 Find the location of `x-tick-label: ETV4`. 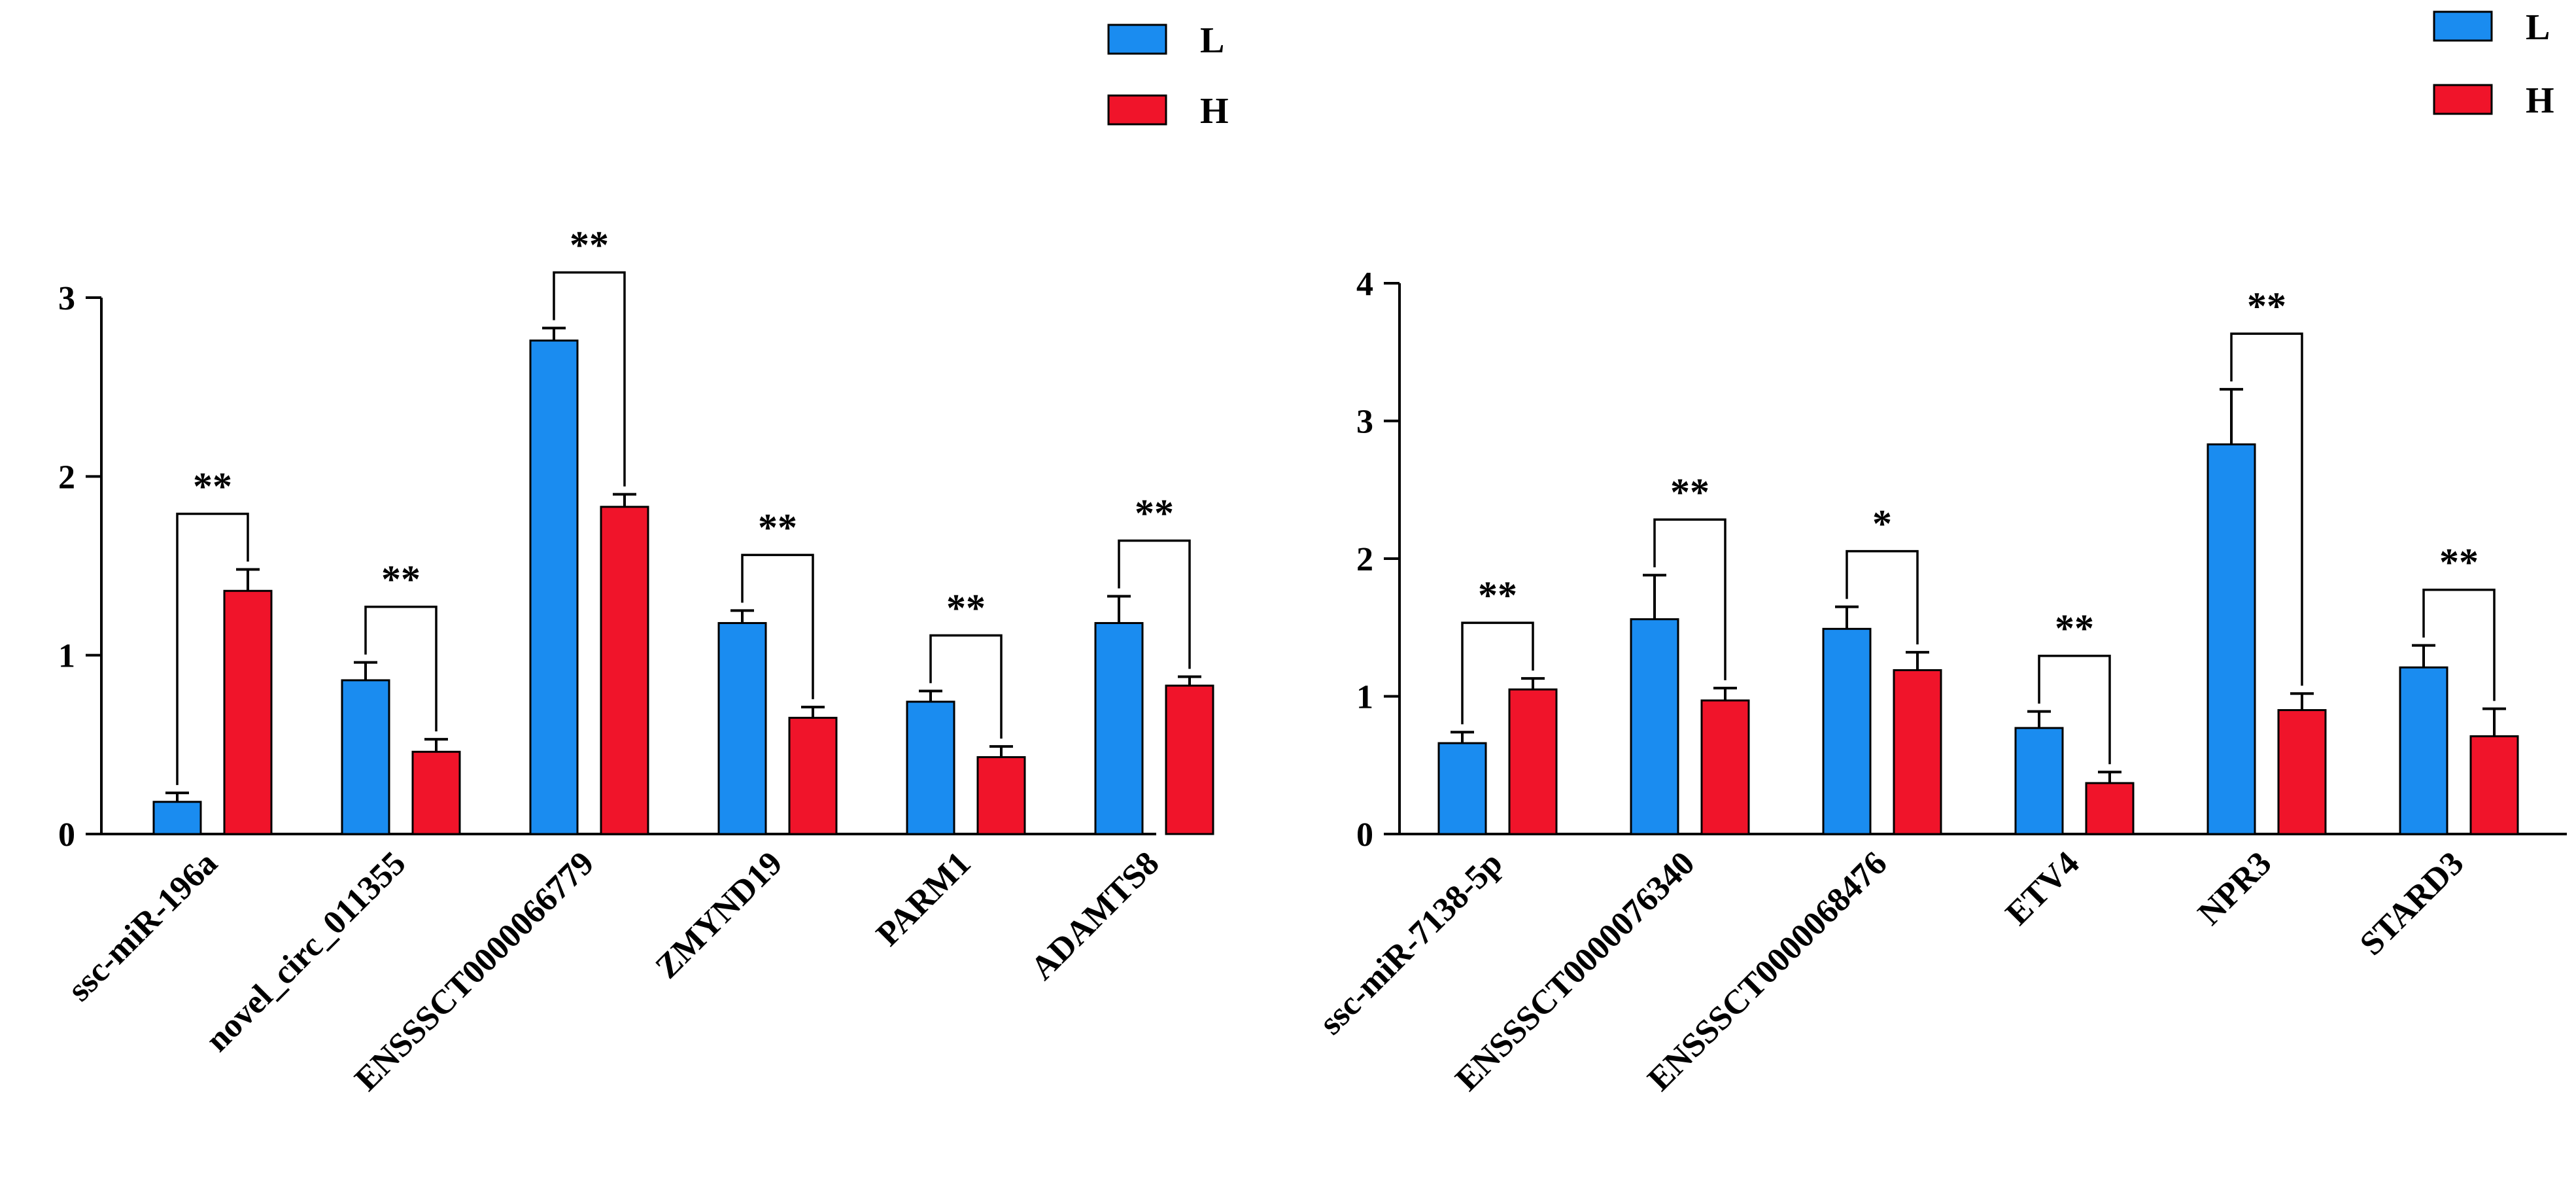

x-tick-label: ETV4 is located at coordinates (2043, 888).